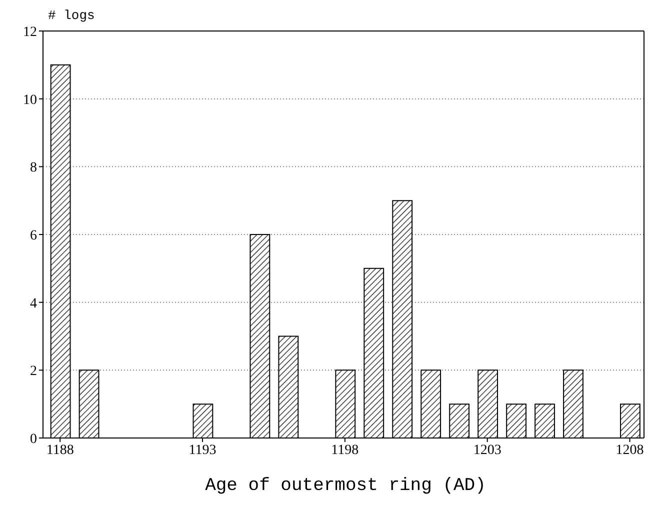  I want to click on y-tick-label: 4, so click(33, 304).